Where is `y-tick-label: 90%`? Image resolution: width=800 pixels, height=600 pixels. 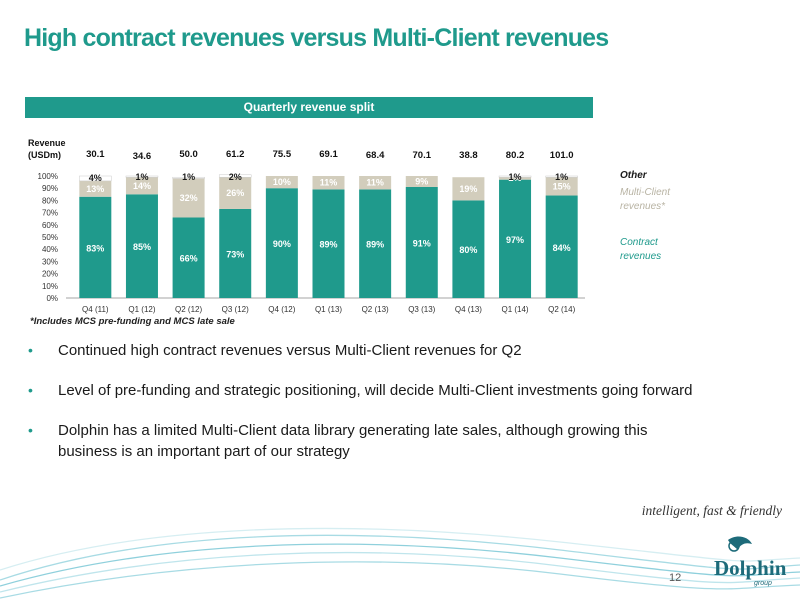
y-tick-label: 90% is located at coordinates (50, 188).